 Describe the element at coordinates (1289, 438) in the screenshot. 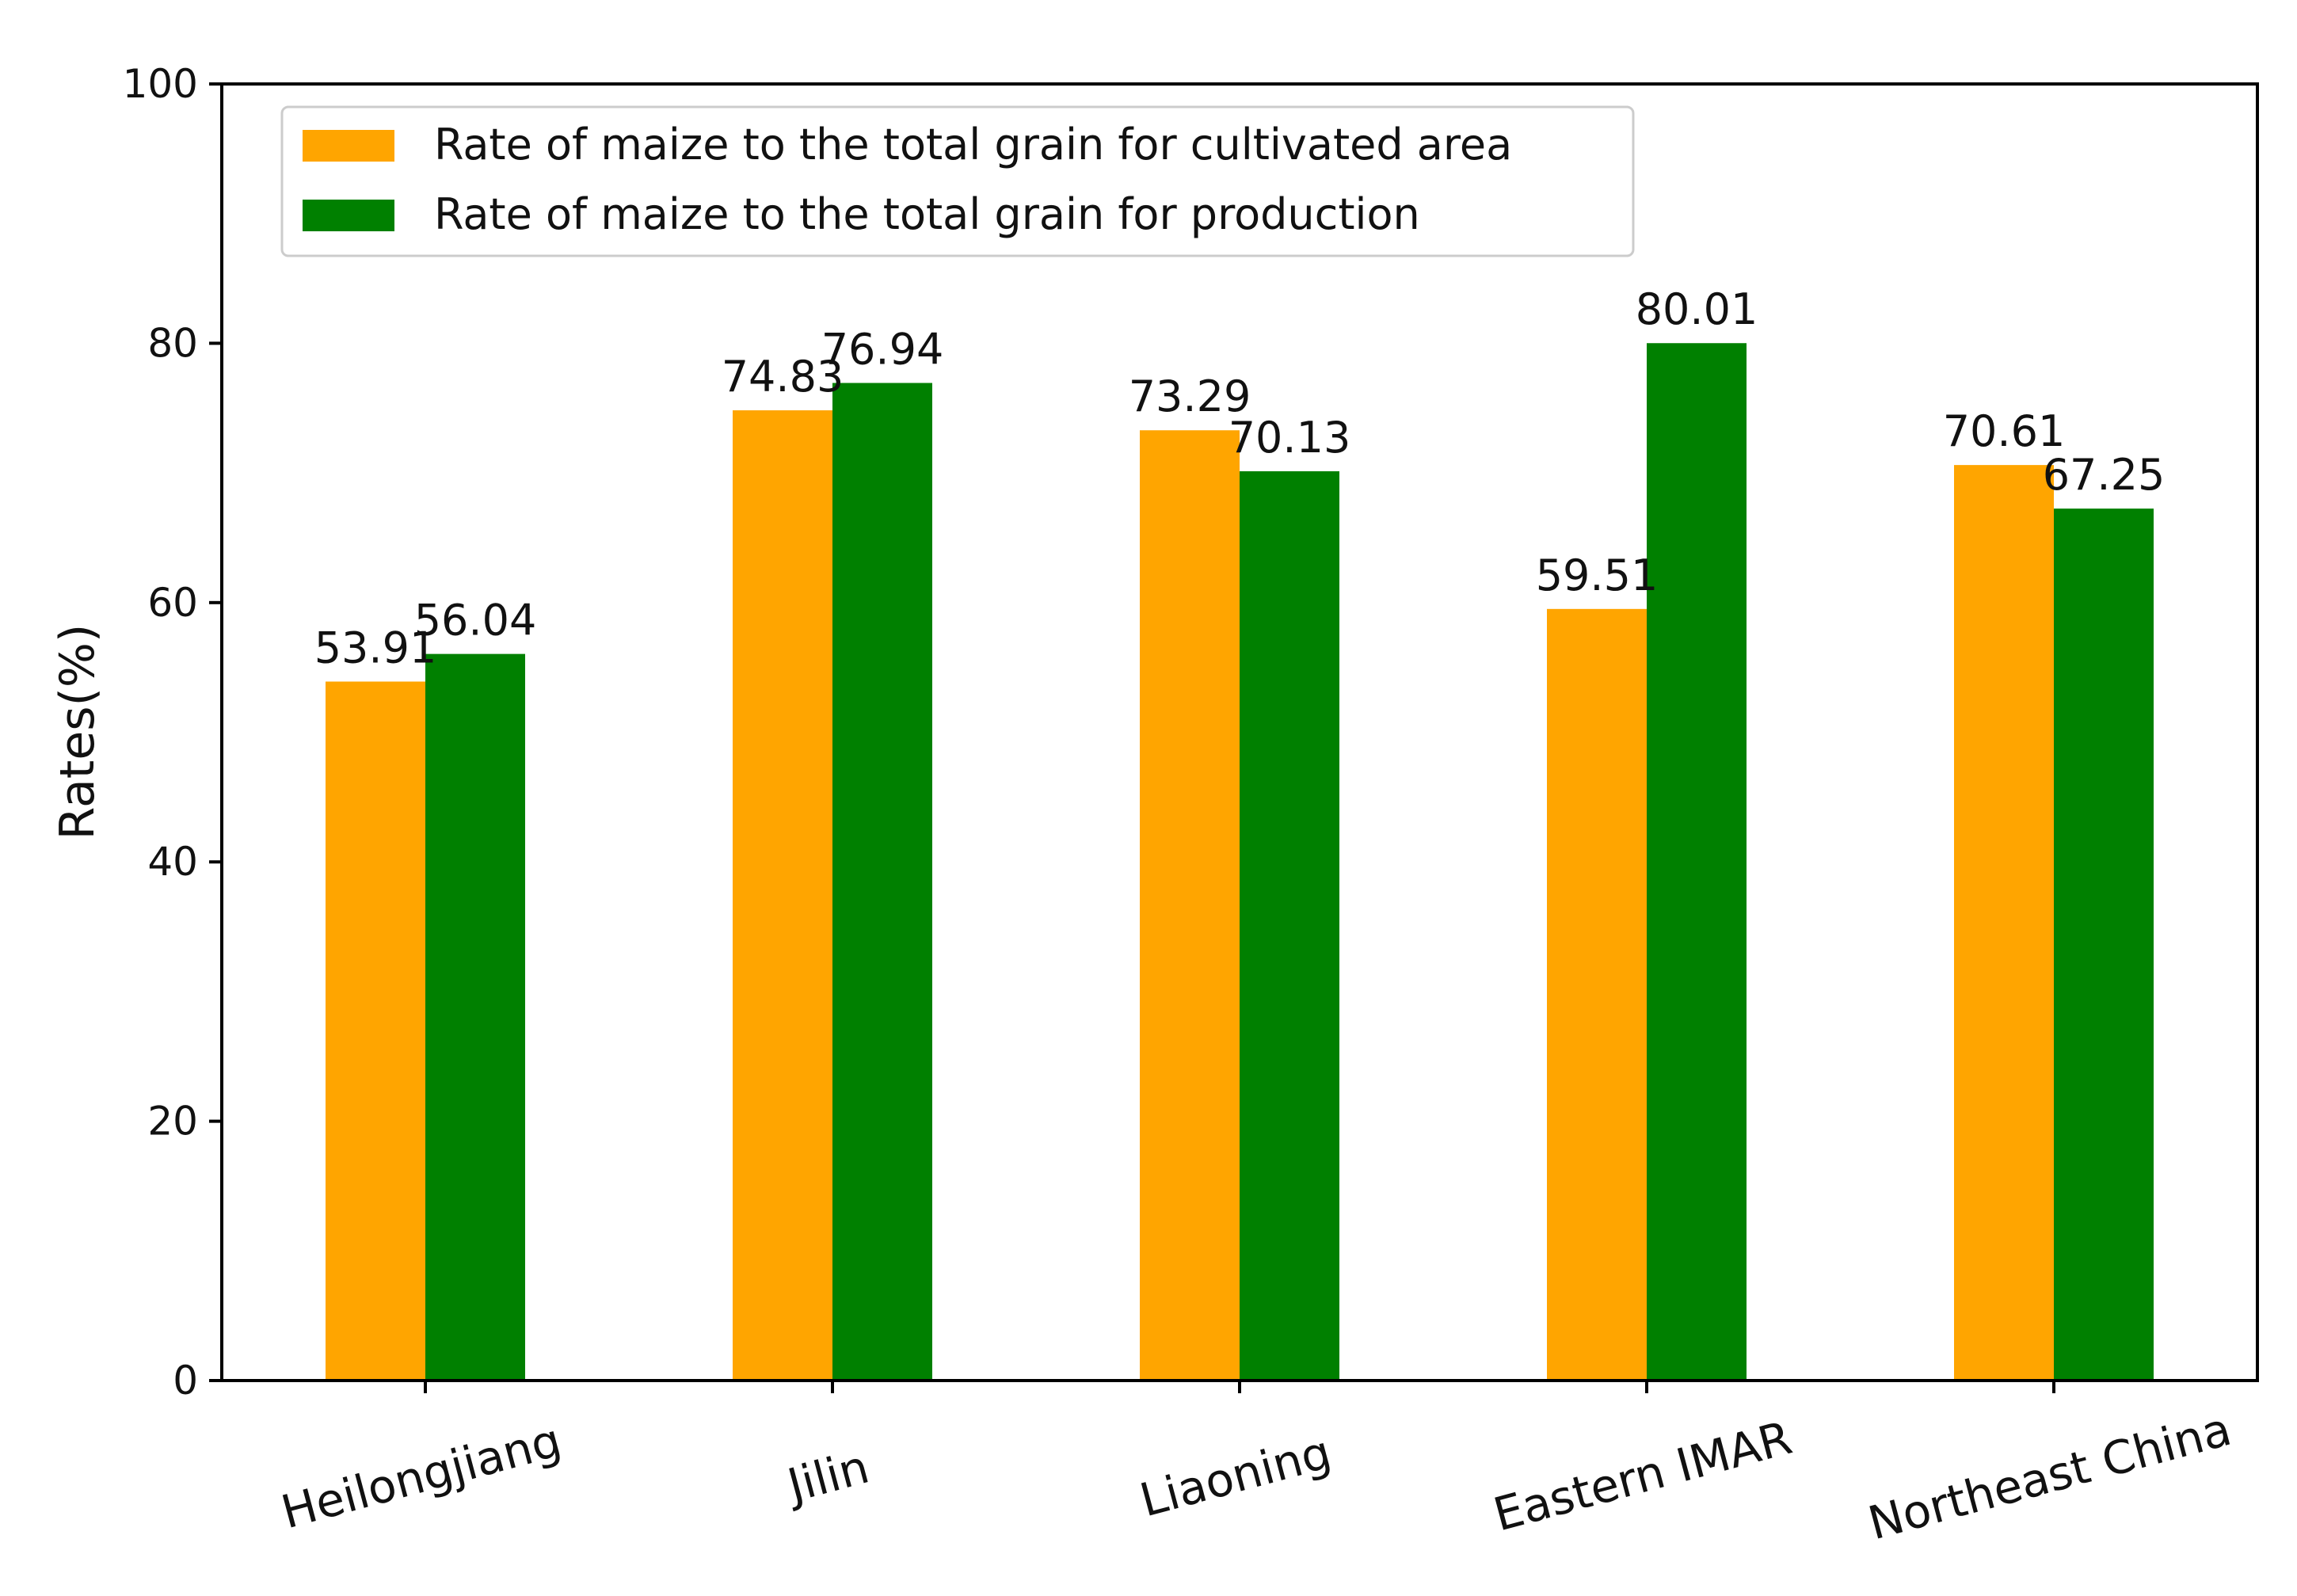

I see `value-label: 70.13` at that location.